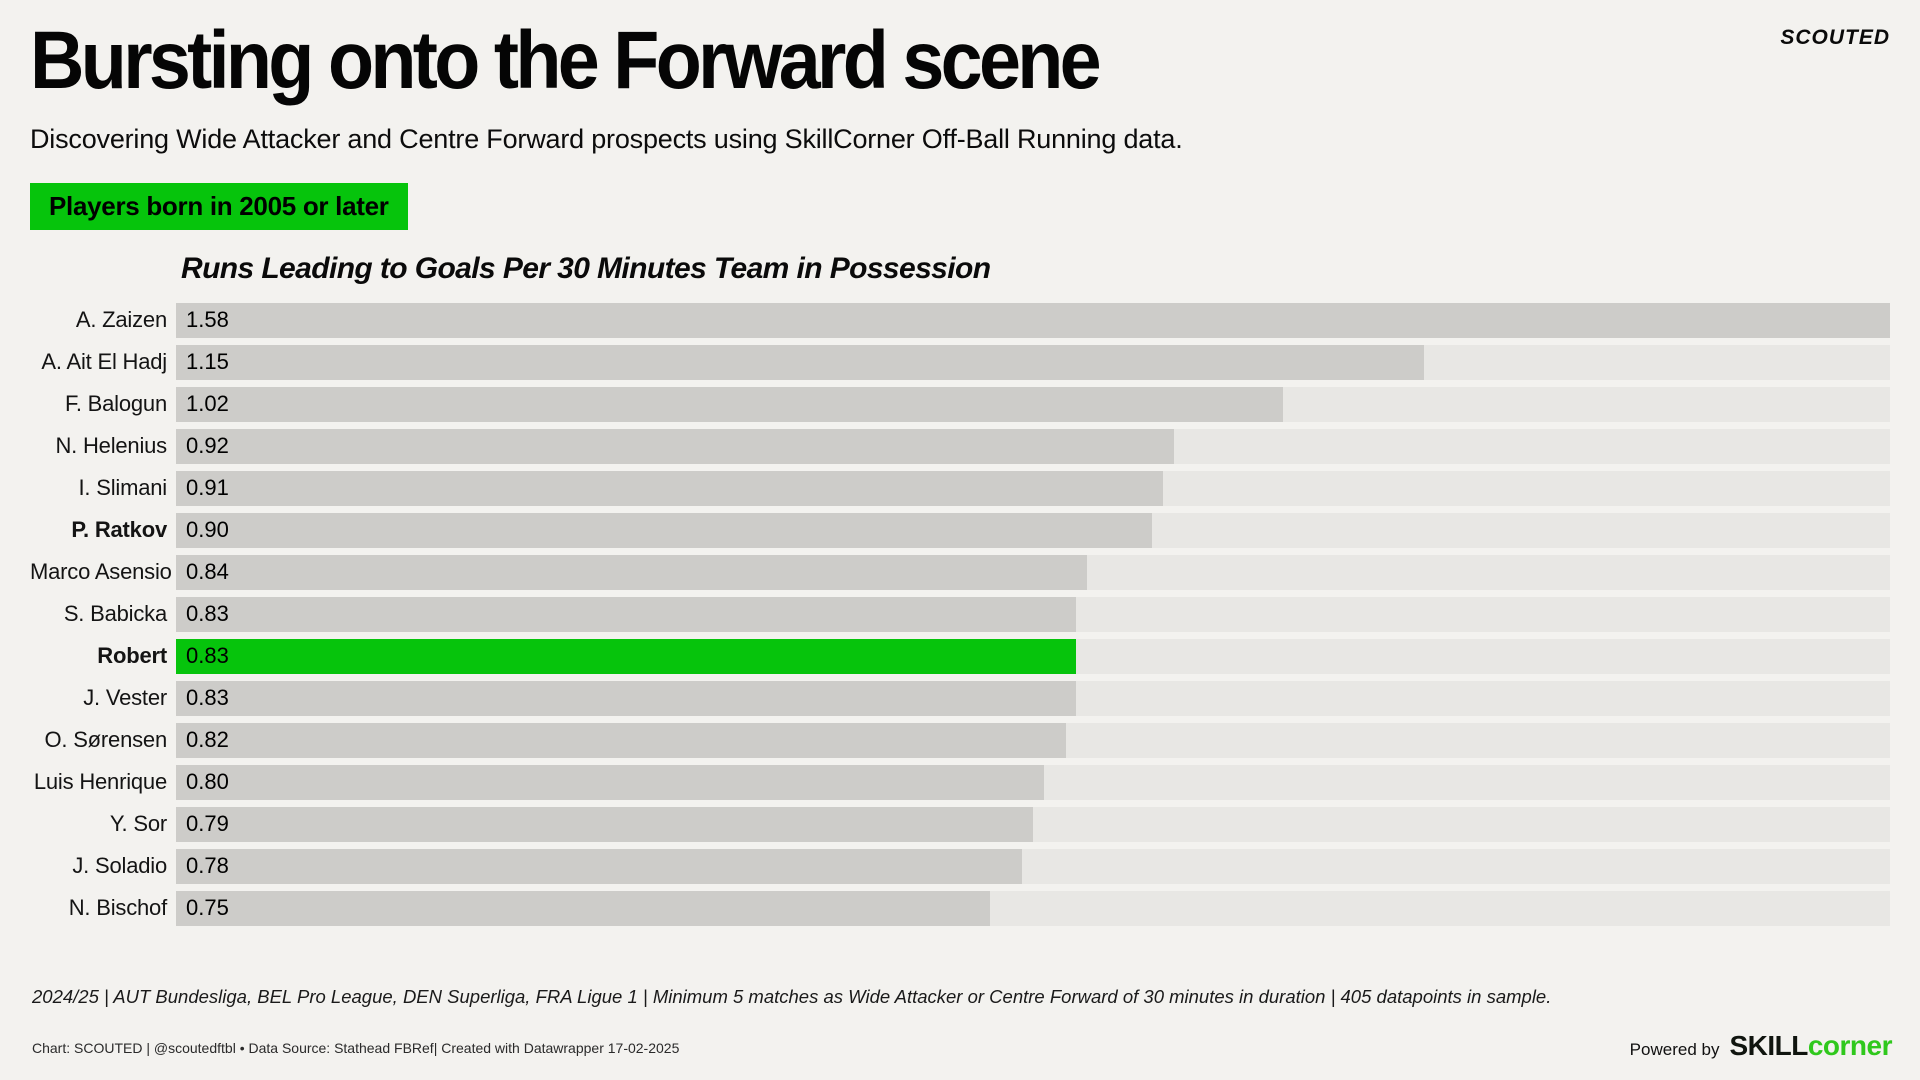 This screenshot has width=1920, height=1080. I want to click on bar-value: 0.79, so click(207, 823).